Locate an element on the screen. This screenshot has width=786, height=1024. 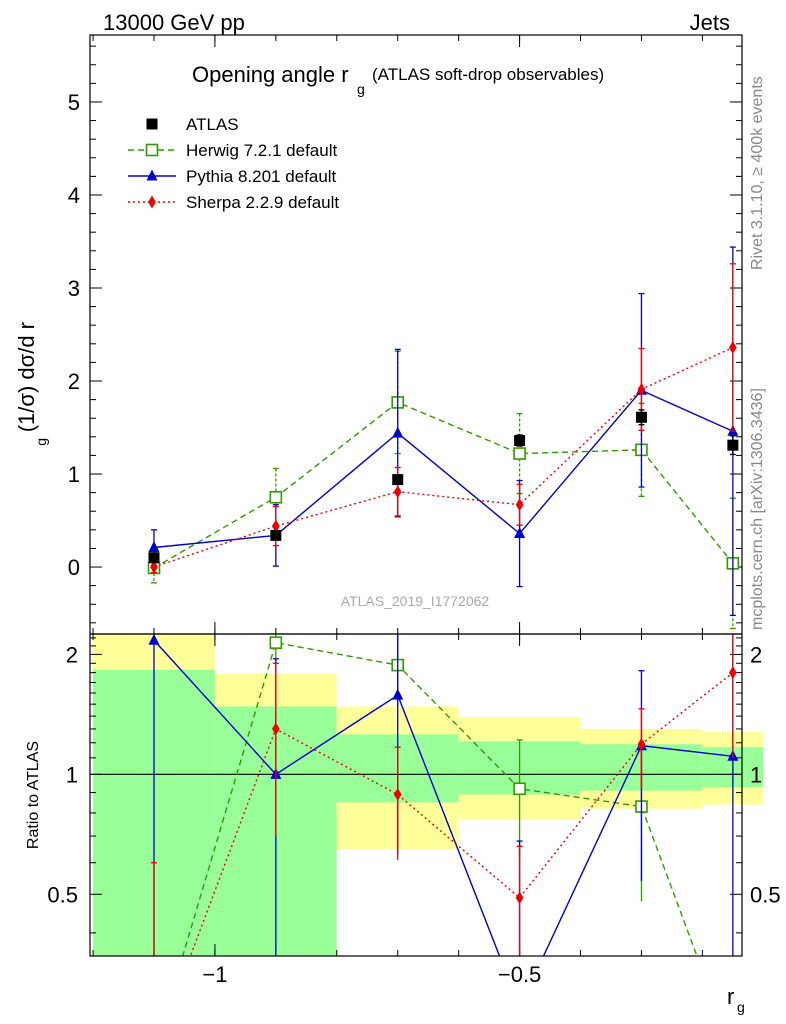
header-category: Jets is located at coordinates (710, 22).